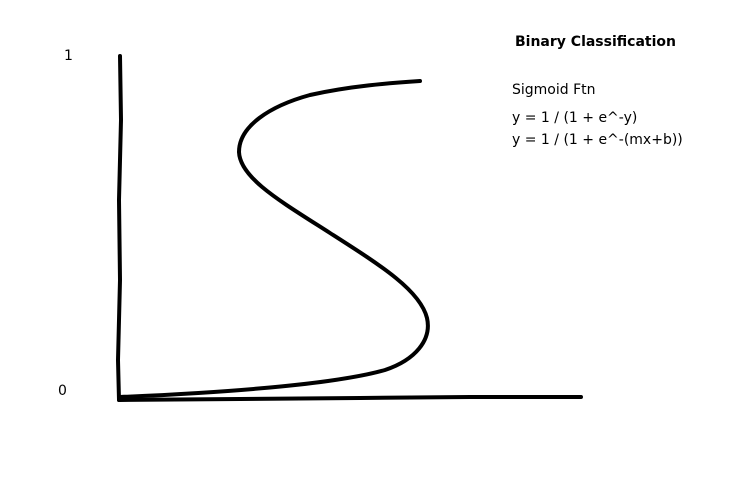 This screenshot has height=481, width=743. I want to click on y-axis-label-top: 1, so click(68, 56).